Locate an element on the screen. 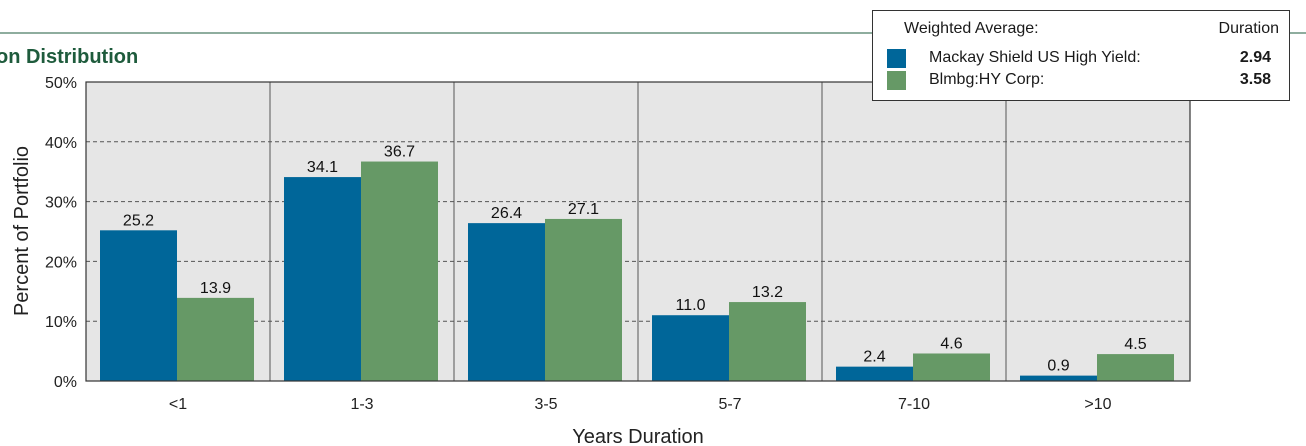 The image size is (1306, 446). legend-swatch-mackay is located at coordinates (896, 58).